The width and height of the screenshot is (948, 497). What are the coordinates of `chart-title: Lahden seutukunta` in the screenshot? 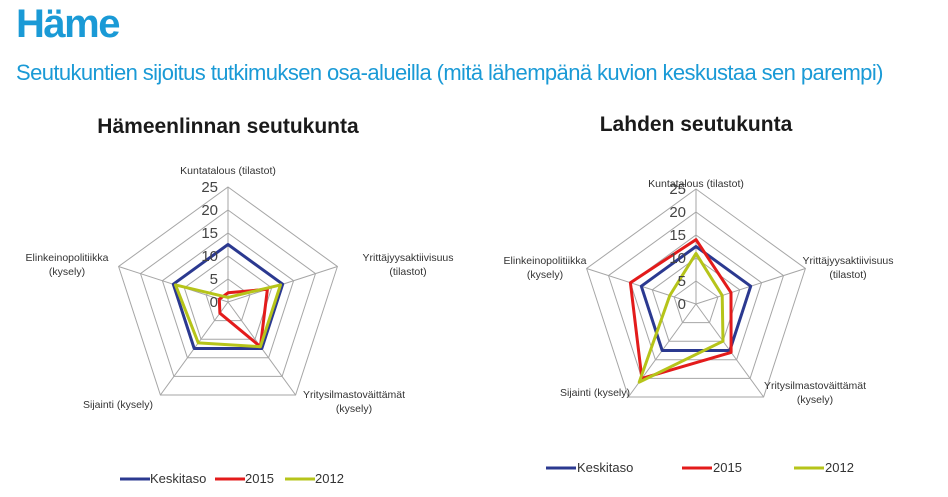 It's located at (696, 124).